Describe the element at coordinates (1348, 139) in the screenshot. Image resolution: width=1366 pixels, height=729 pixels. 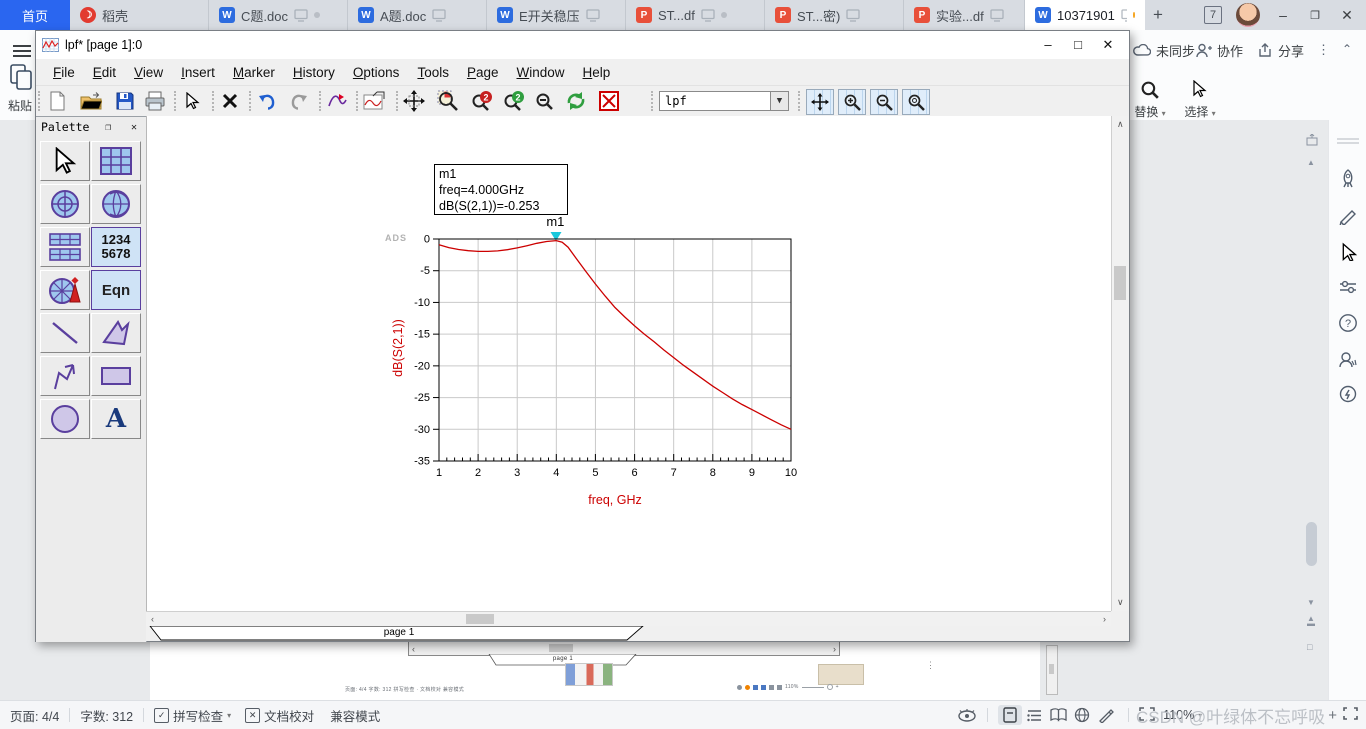
I see `sidebar-handle` at that location.